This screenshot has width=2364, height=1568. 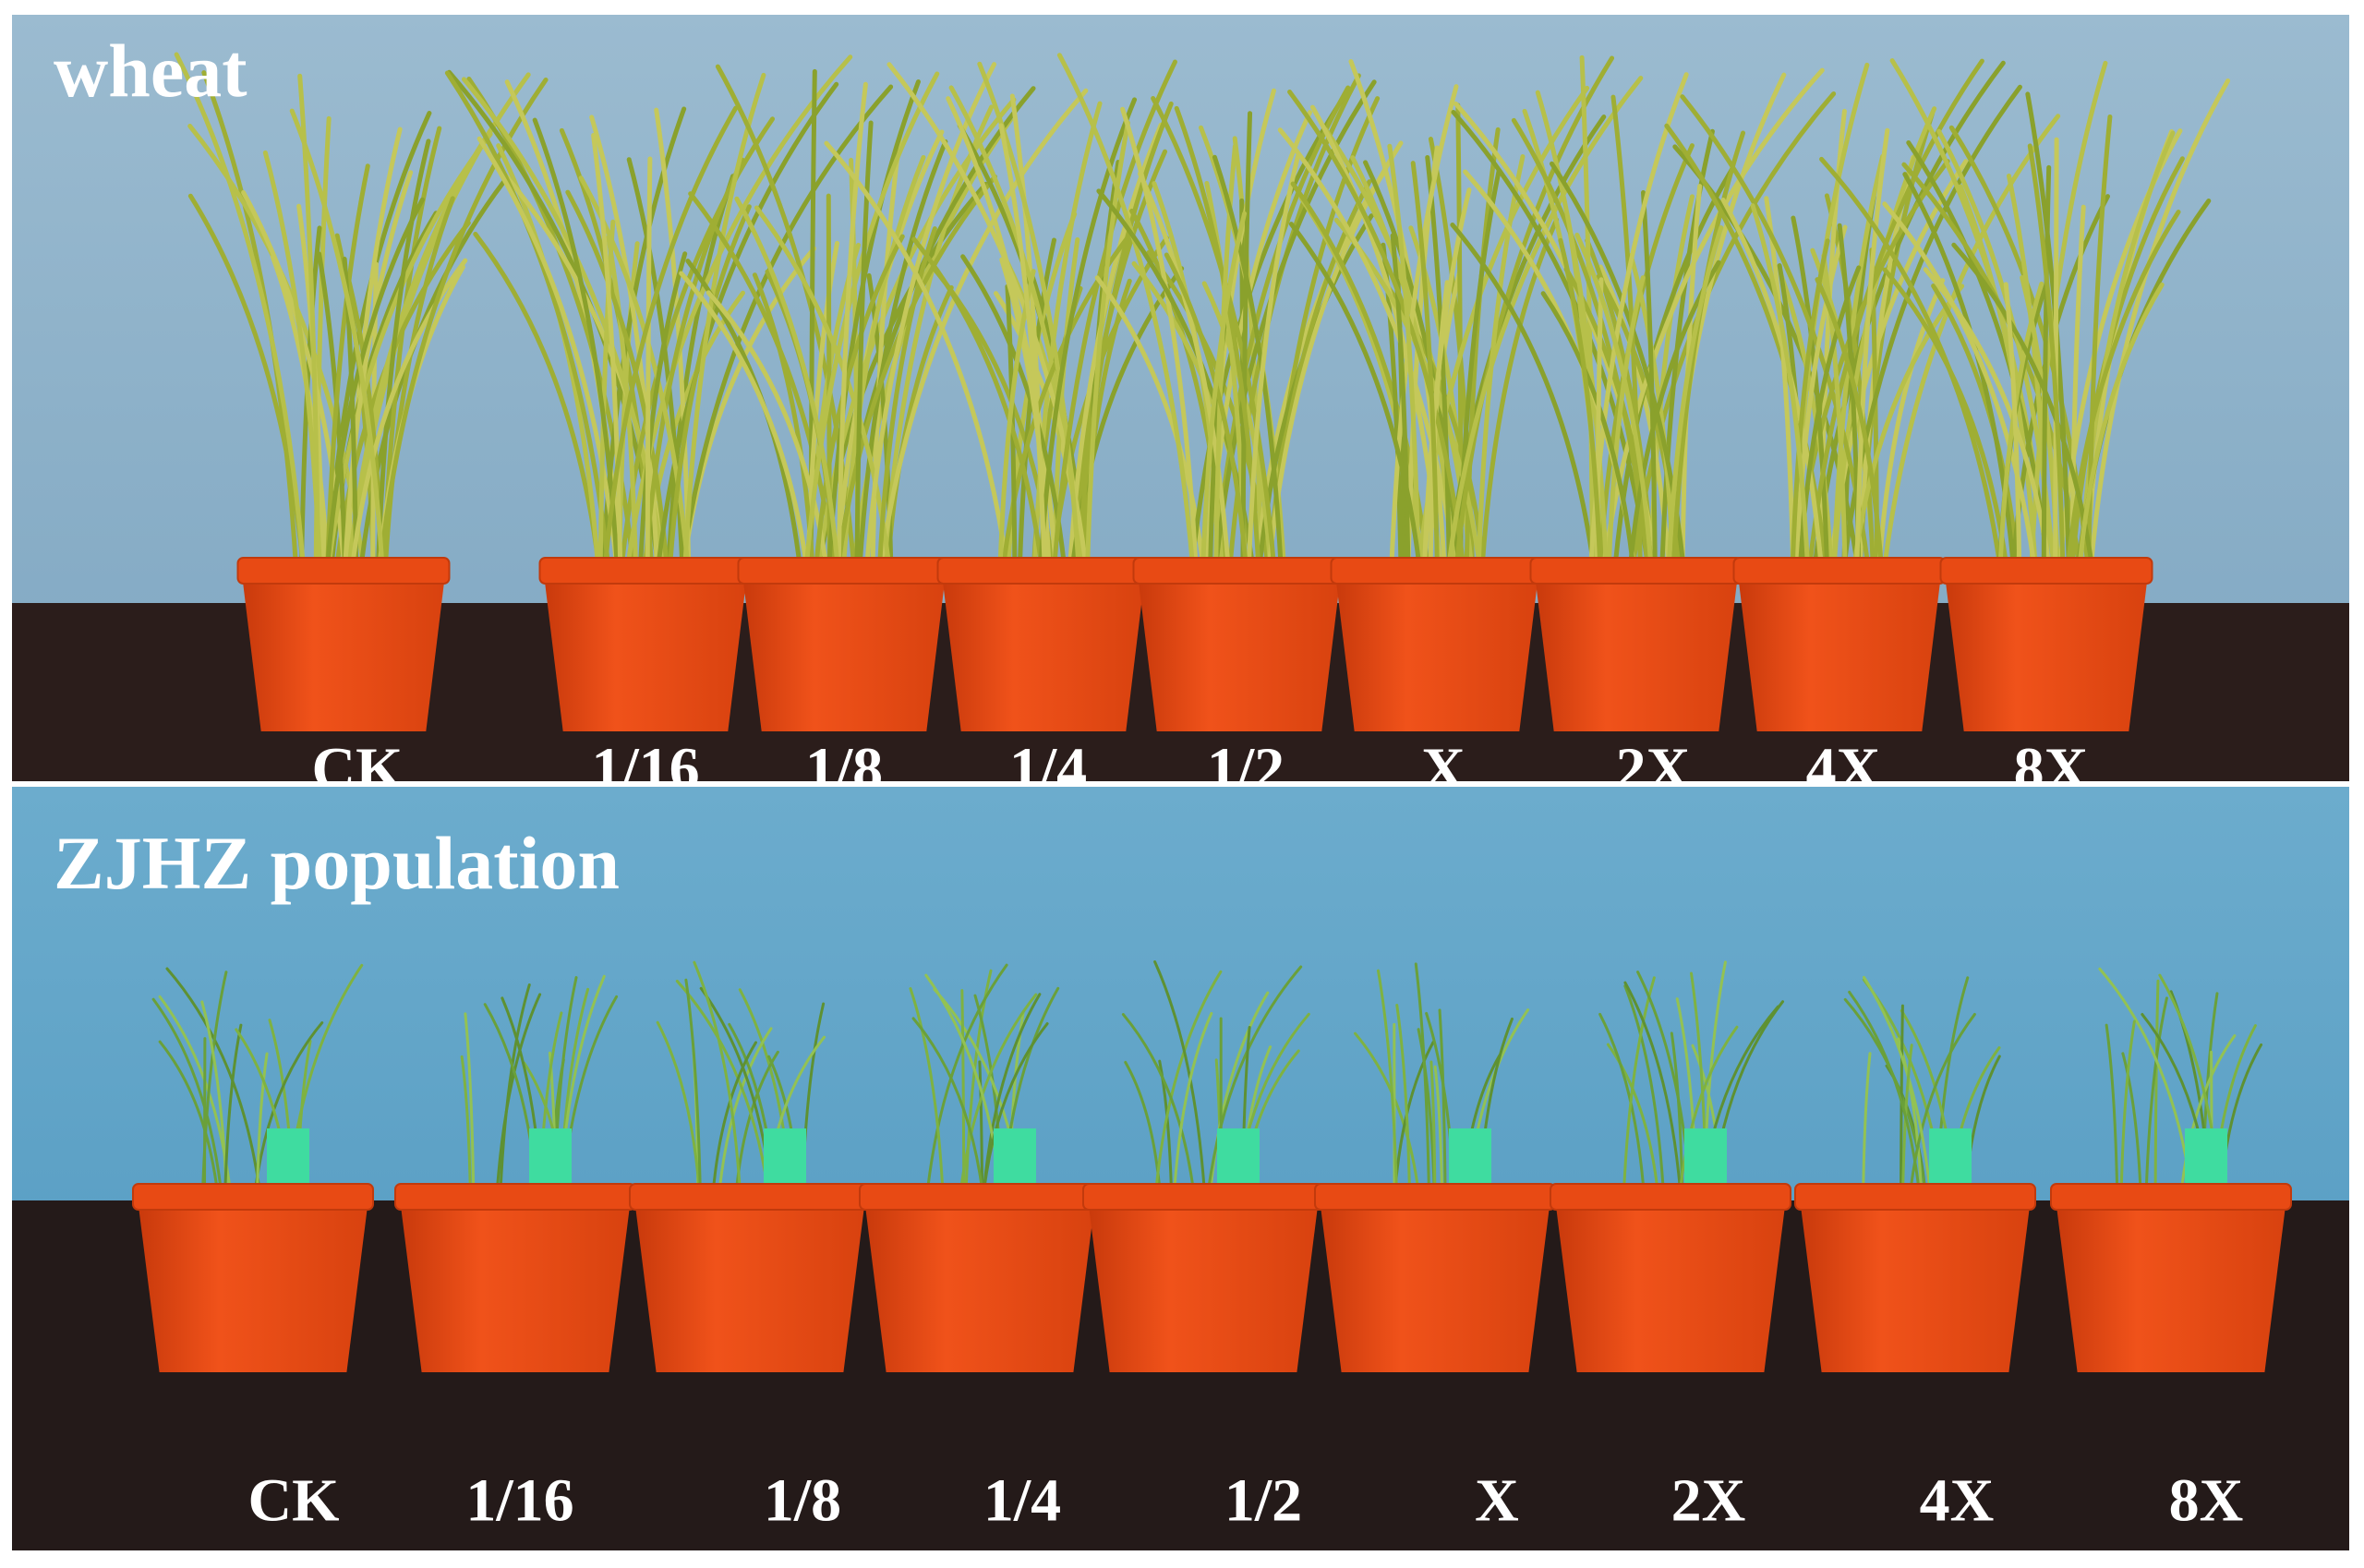 What do you see at coordinates (1263, 1500) in the screenshot?
I see `treatment-label: 1/2` at bounding box center [1263, 1500].